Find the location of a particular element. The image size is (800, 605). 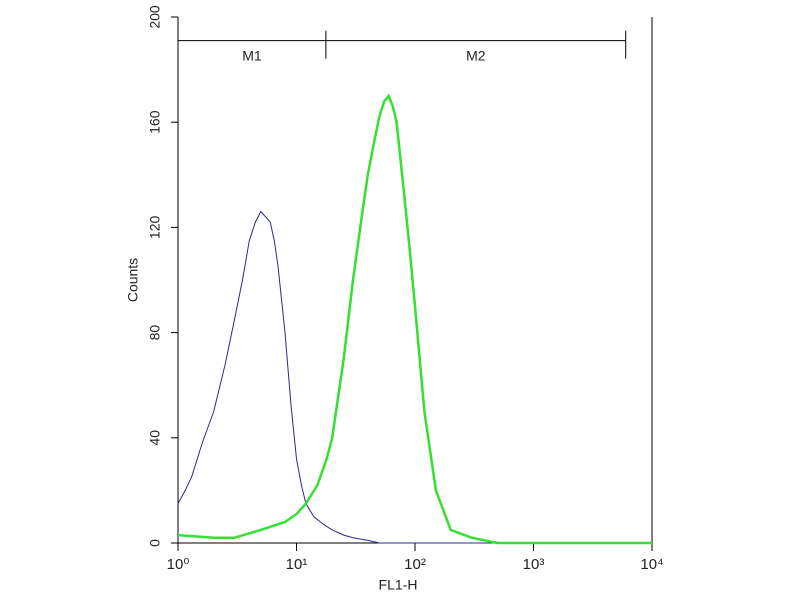

x-tick-label: 10⁰ is located at coordinates (178, 564).